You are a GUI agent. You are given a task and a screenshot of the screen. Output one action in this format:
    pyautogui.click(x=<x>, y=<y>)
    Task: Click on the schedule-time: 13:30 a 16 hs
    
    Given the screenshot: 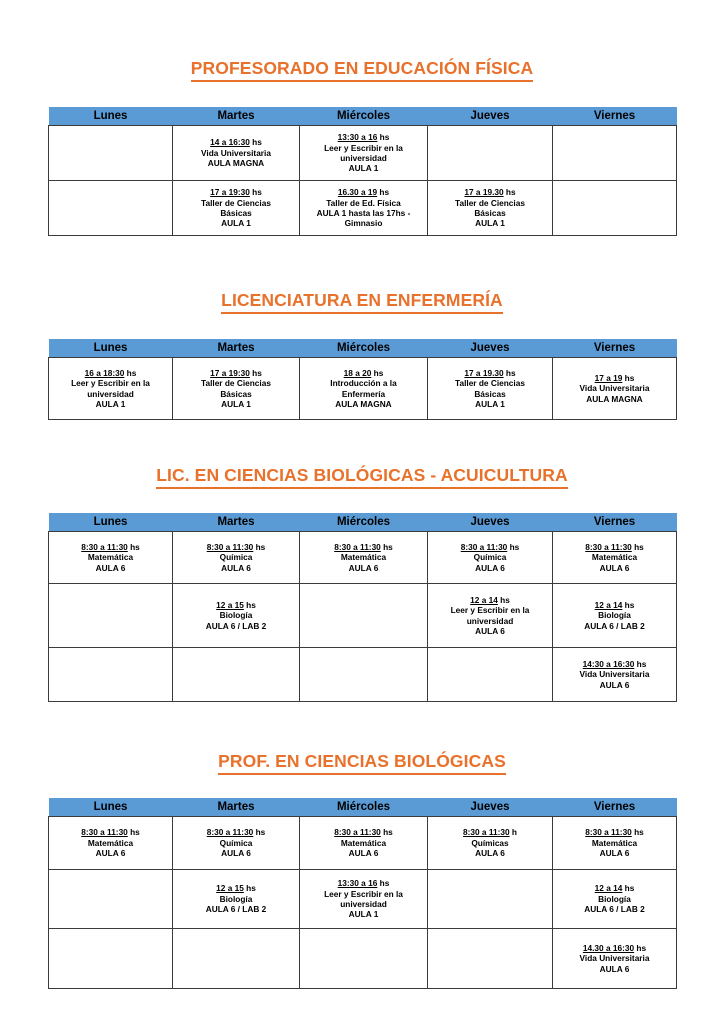 What is the action you would take?
    pyautogui.click(x=363, y=137)
    